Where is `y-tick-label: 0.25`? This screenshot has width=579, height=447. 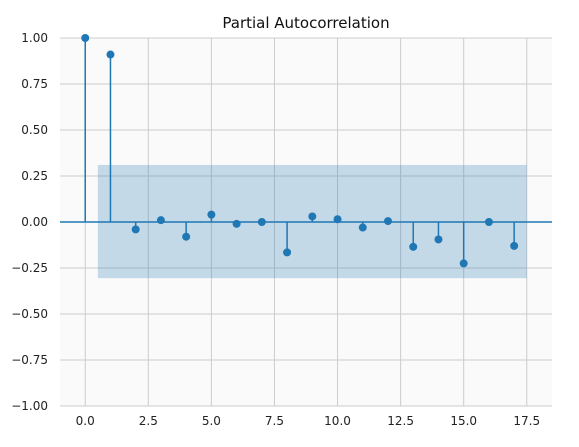
y-tick-label: 0.25 is located at coordinates (34, 176).